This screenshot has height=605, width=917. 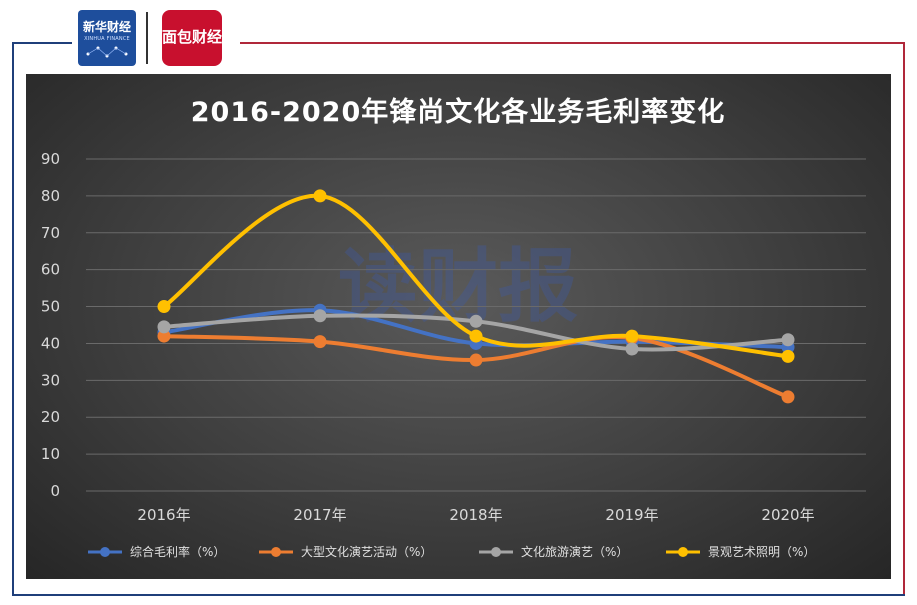 What do you see at coordinates (177, 551) in the screenshot?
I see `legend-label: 综合毛利率（%）` at bounding box center [177, 551].